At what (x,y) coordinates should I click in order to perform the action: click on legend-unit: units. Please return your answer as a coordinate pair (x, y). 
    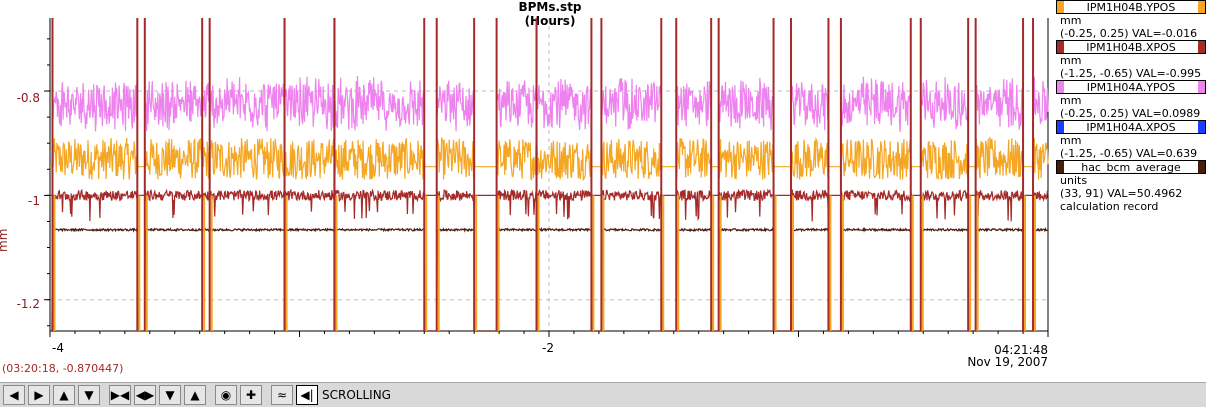
    Looking at the image, I should click on (1074, 180).